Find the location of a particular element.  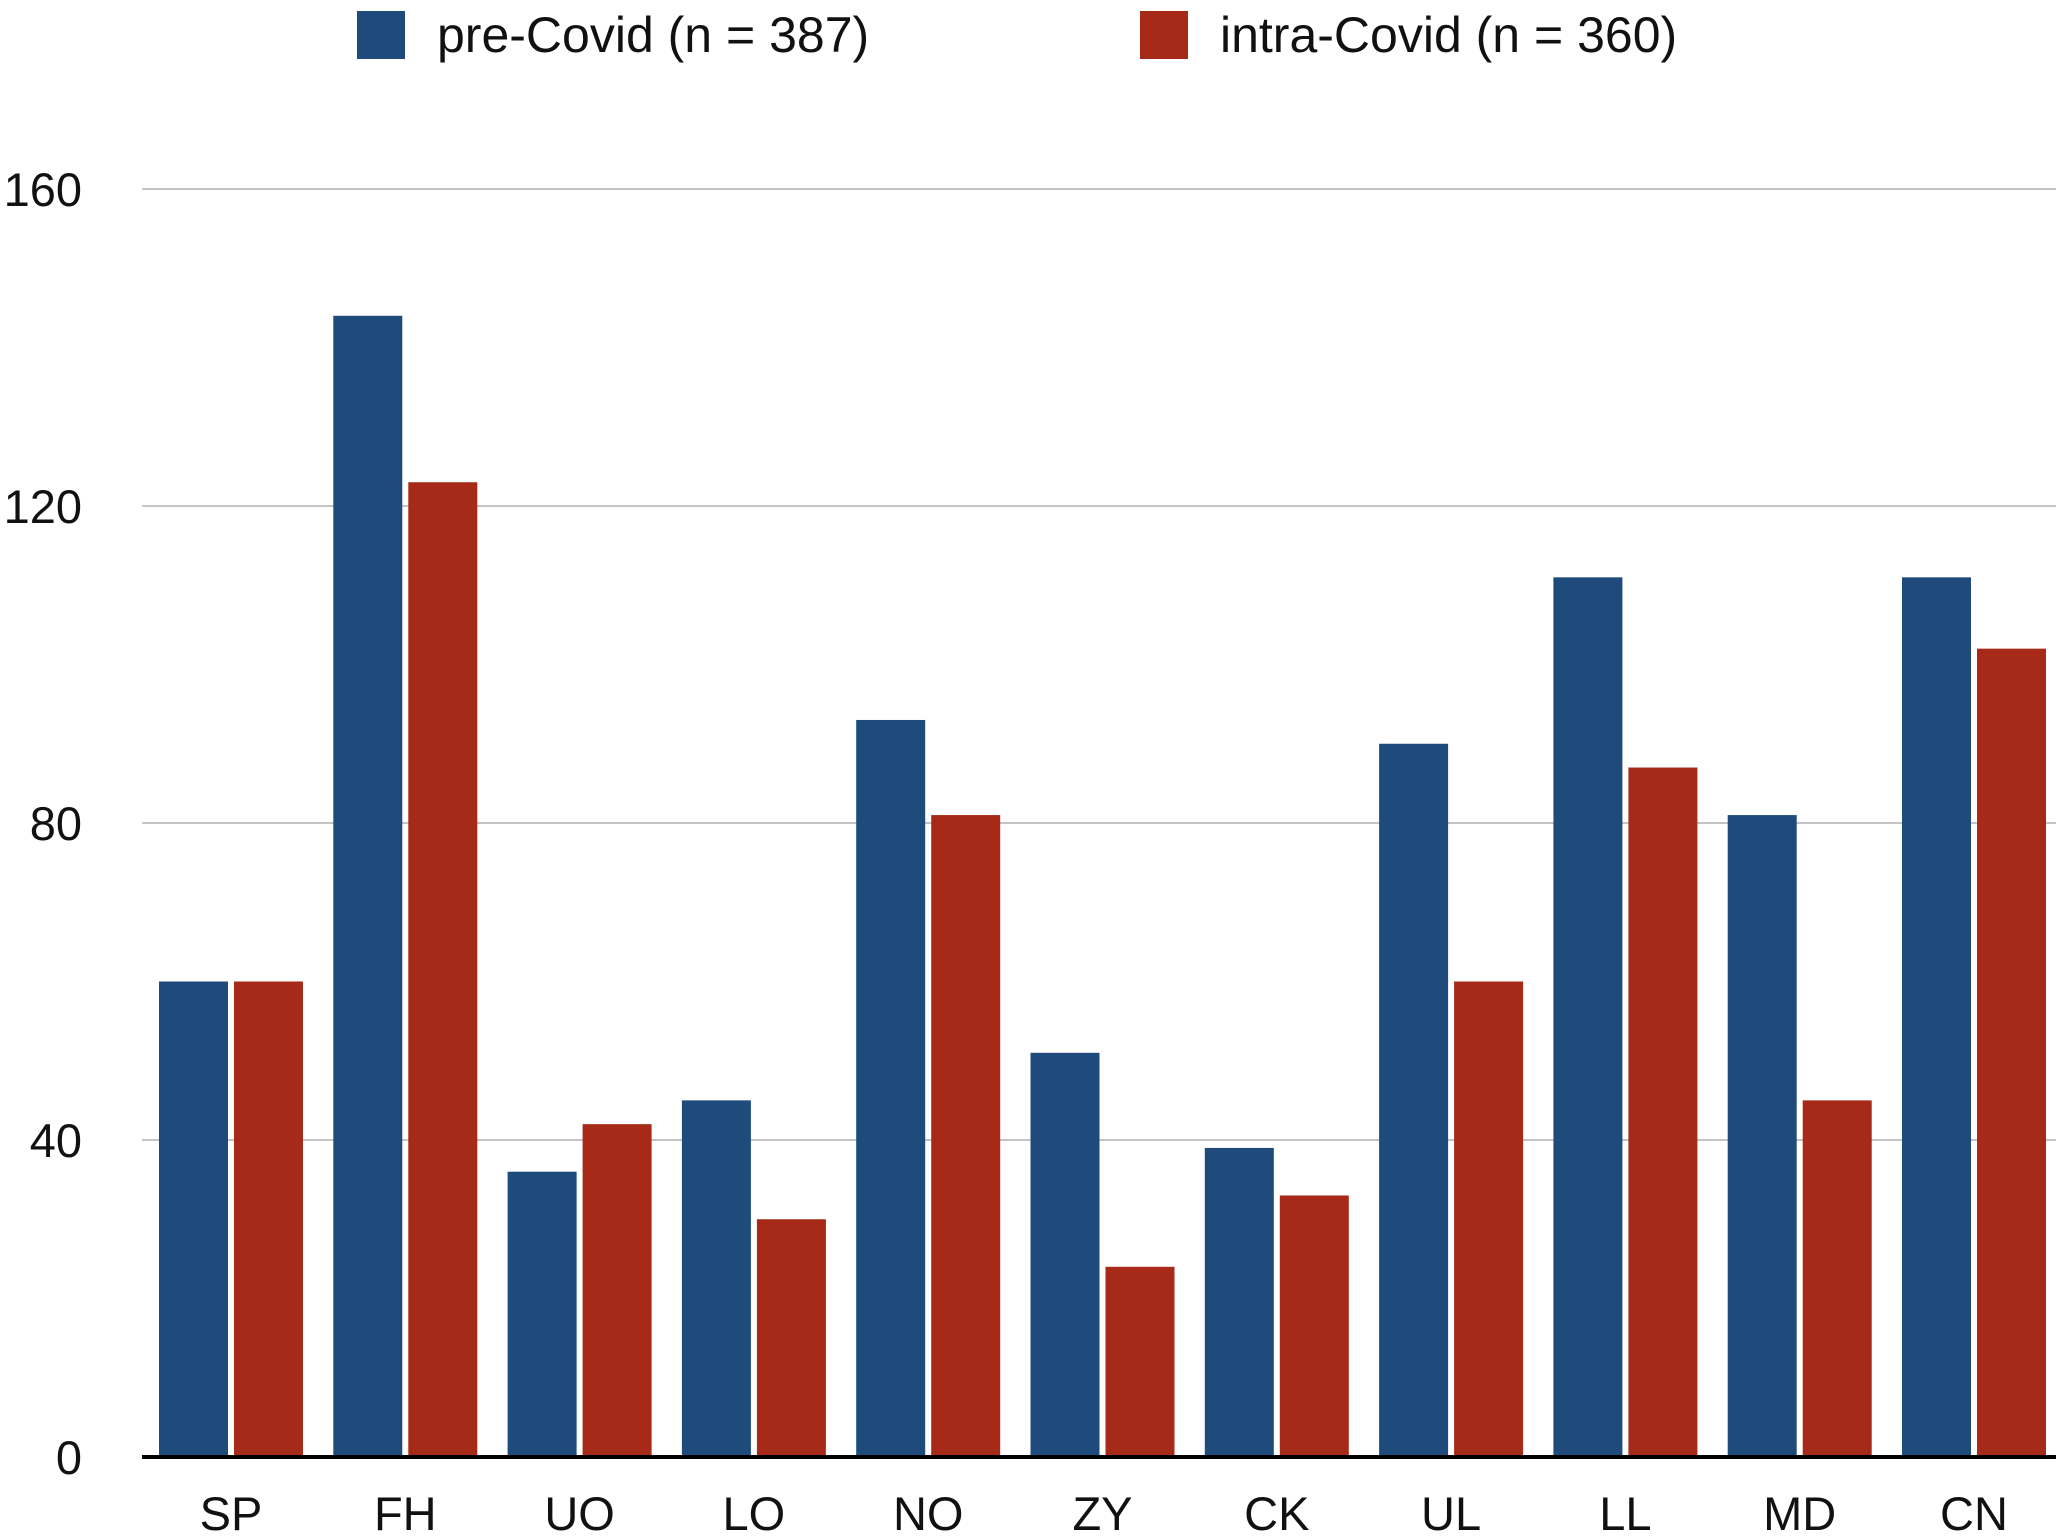

y-tick-label: 0 is located at coordinates (69, 1457).